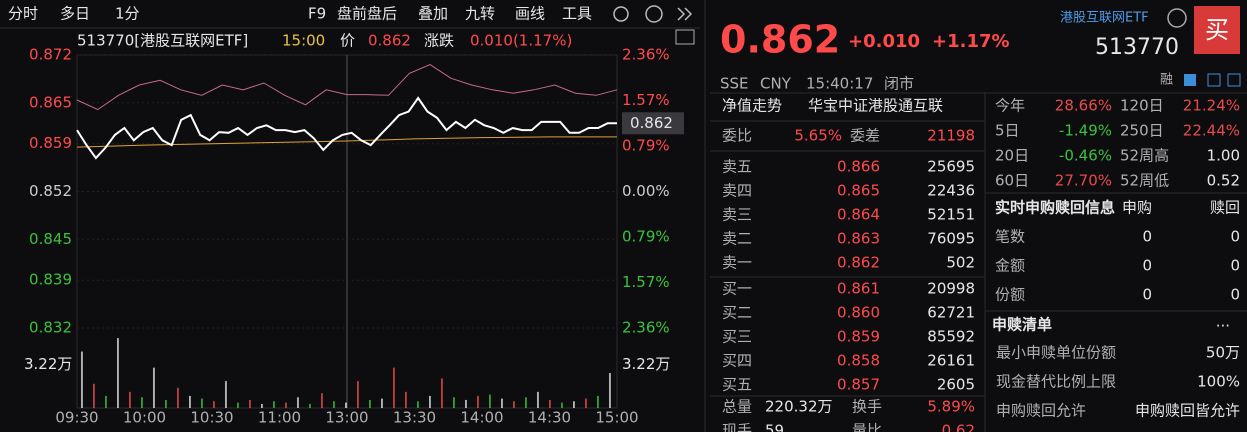 The width and height of the screenshot is (1247, 432). Describe the element at coordinates (971, 41) in the screenshot. I see `quote-pct: +1.17%` at that location.